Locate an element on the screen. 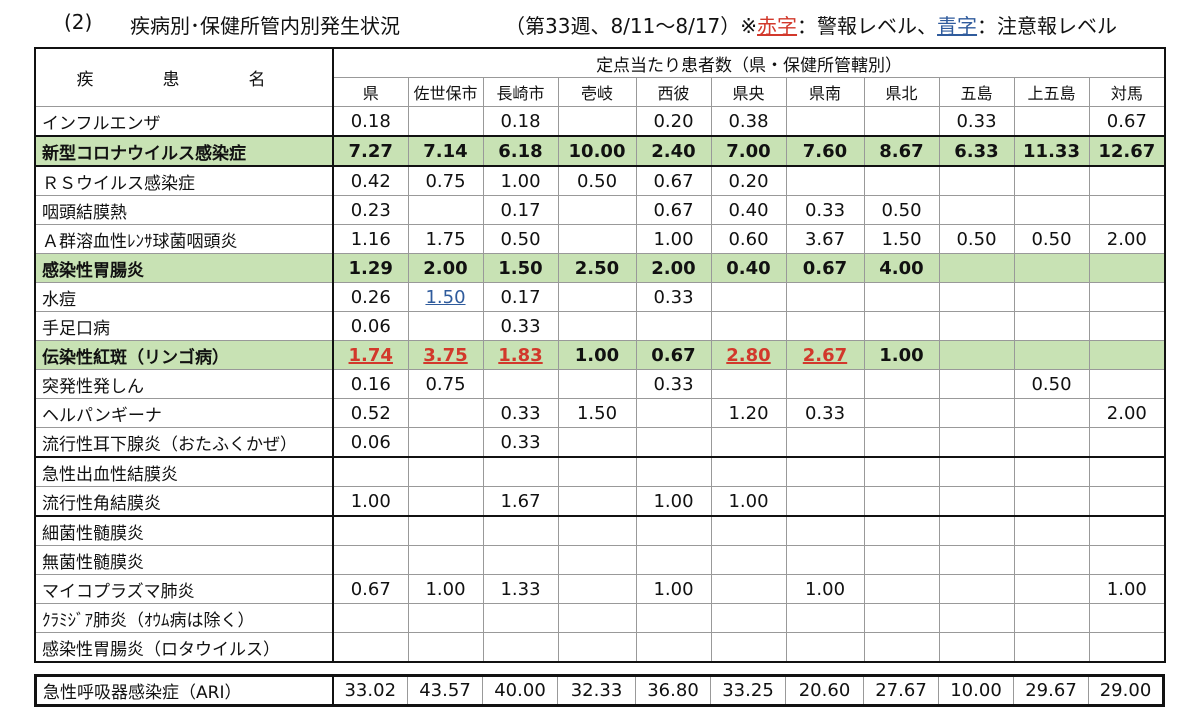 This screenshot has height=711, width=1200. value-cell: 0.52 is located at coordinates (370, 413).